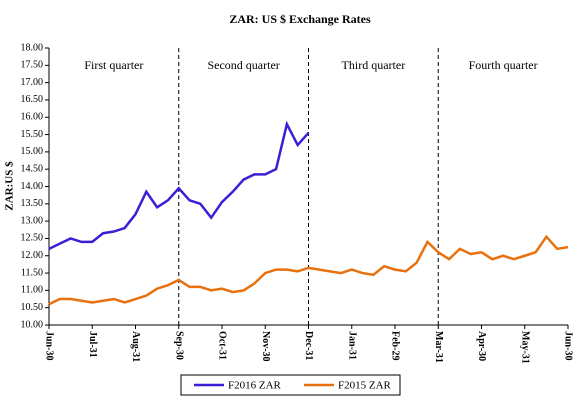 This screenshot has height=404, width=586. I want to click on y-tick-label: 10.50, so click(32, 307).